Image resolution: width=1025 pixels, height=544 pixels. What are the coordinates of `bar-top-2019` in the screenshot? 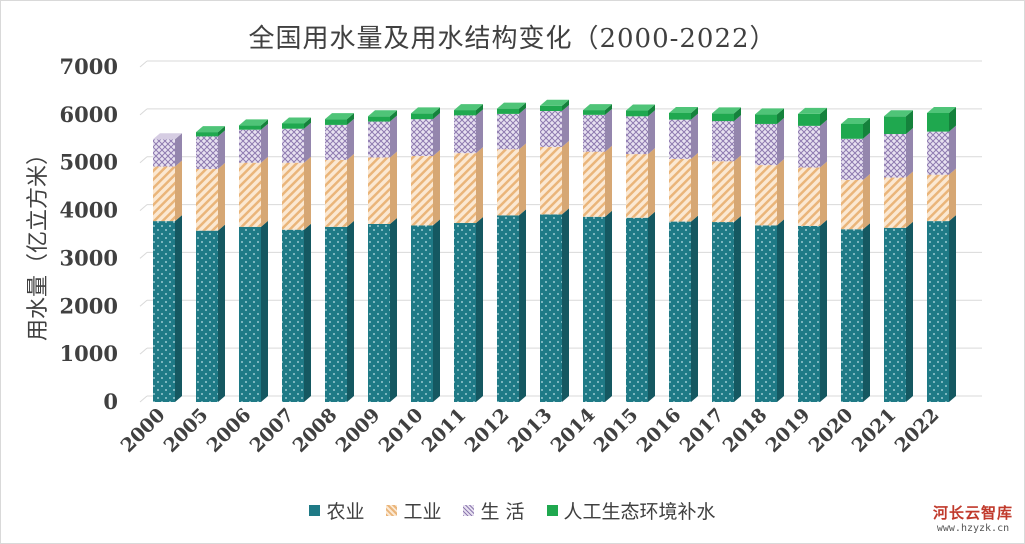 It's located at (812, 110).